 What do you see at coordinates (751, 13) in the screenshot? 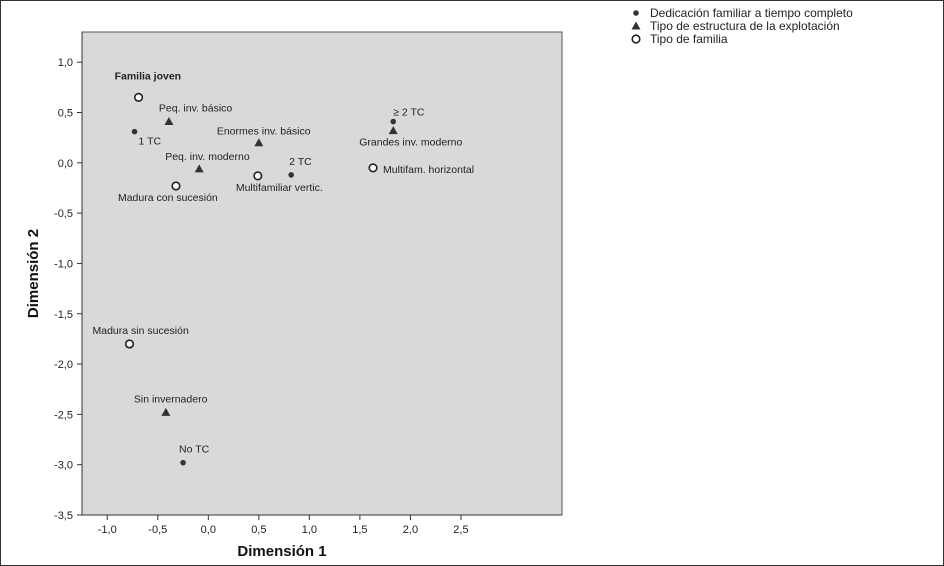
I see `legend-item-label: Dedicación familiar a tiempo completo` at bounding box center [751, 13].